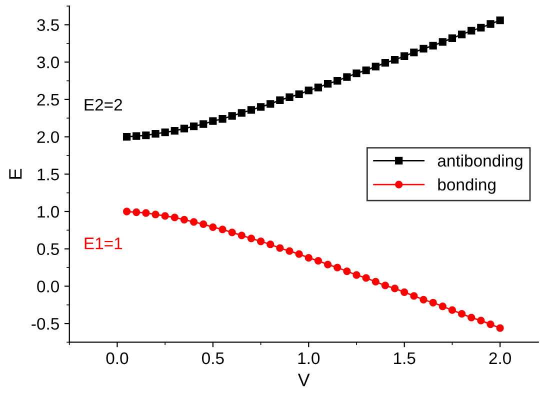  I want to click on annotation: E1=1, so click(103, 244).